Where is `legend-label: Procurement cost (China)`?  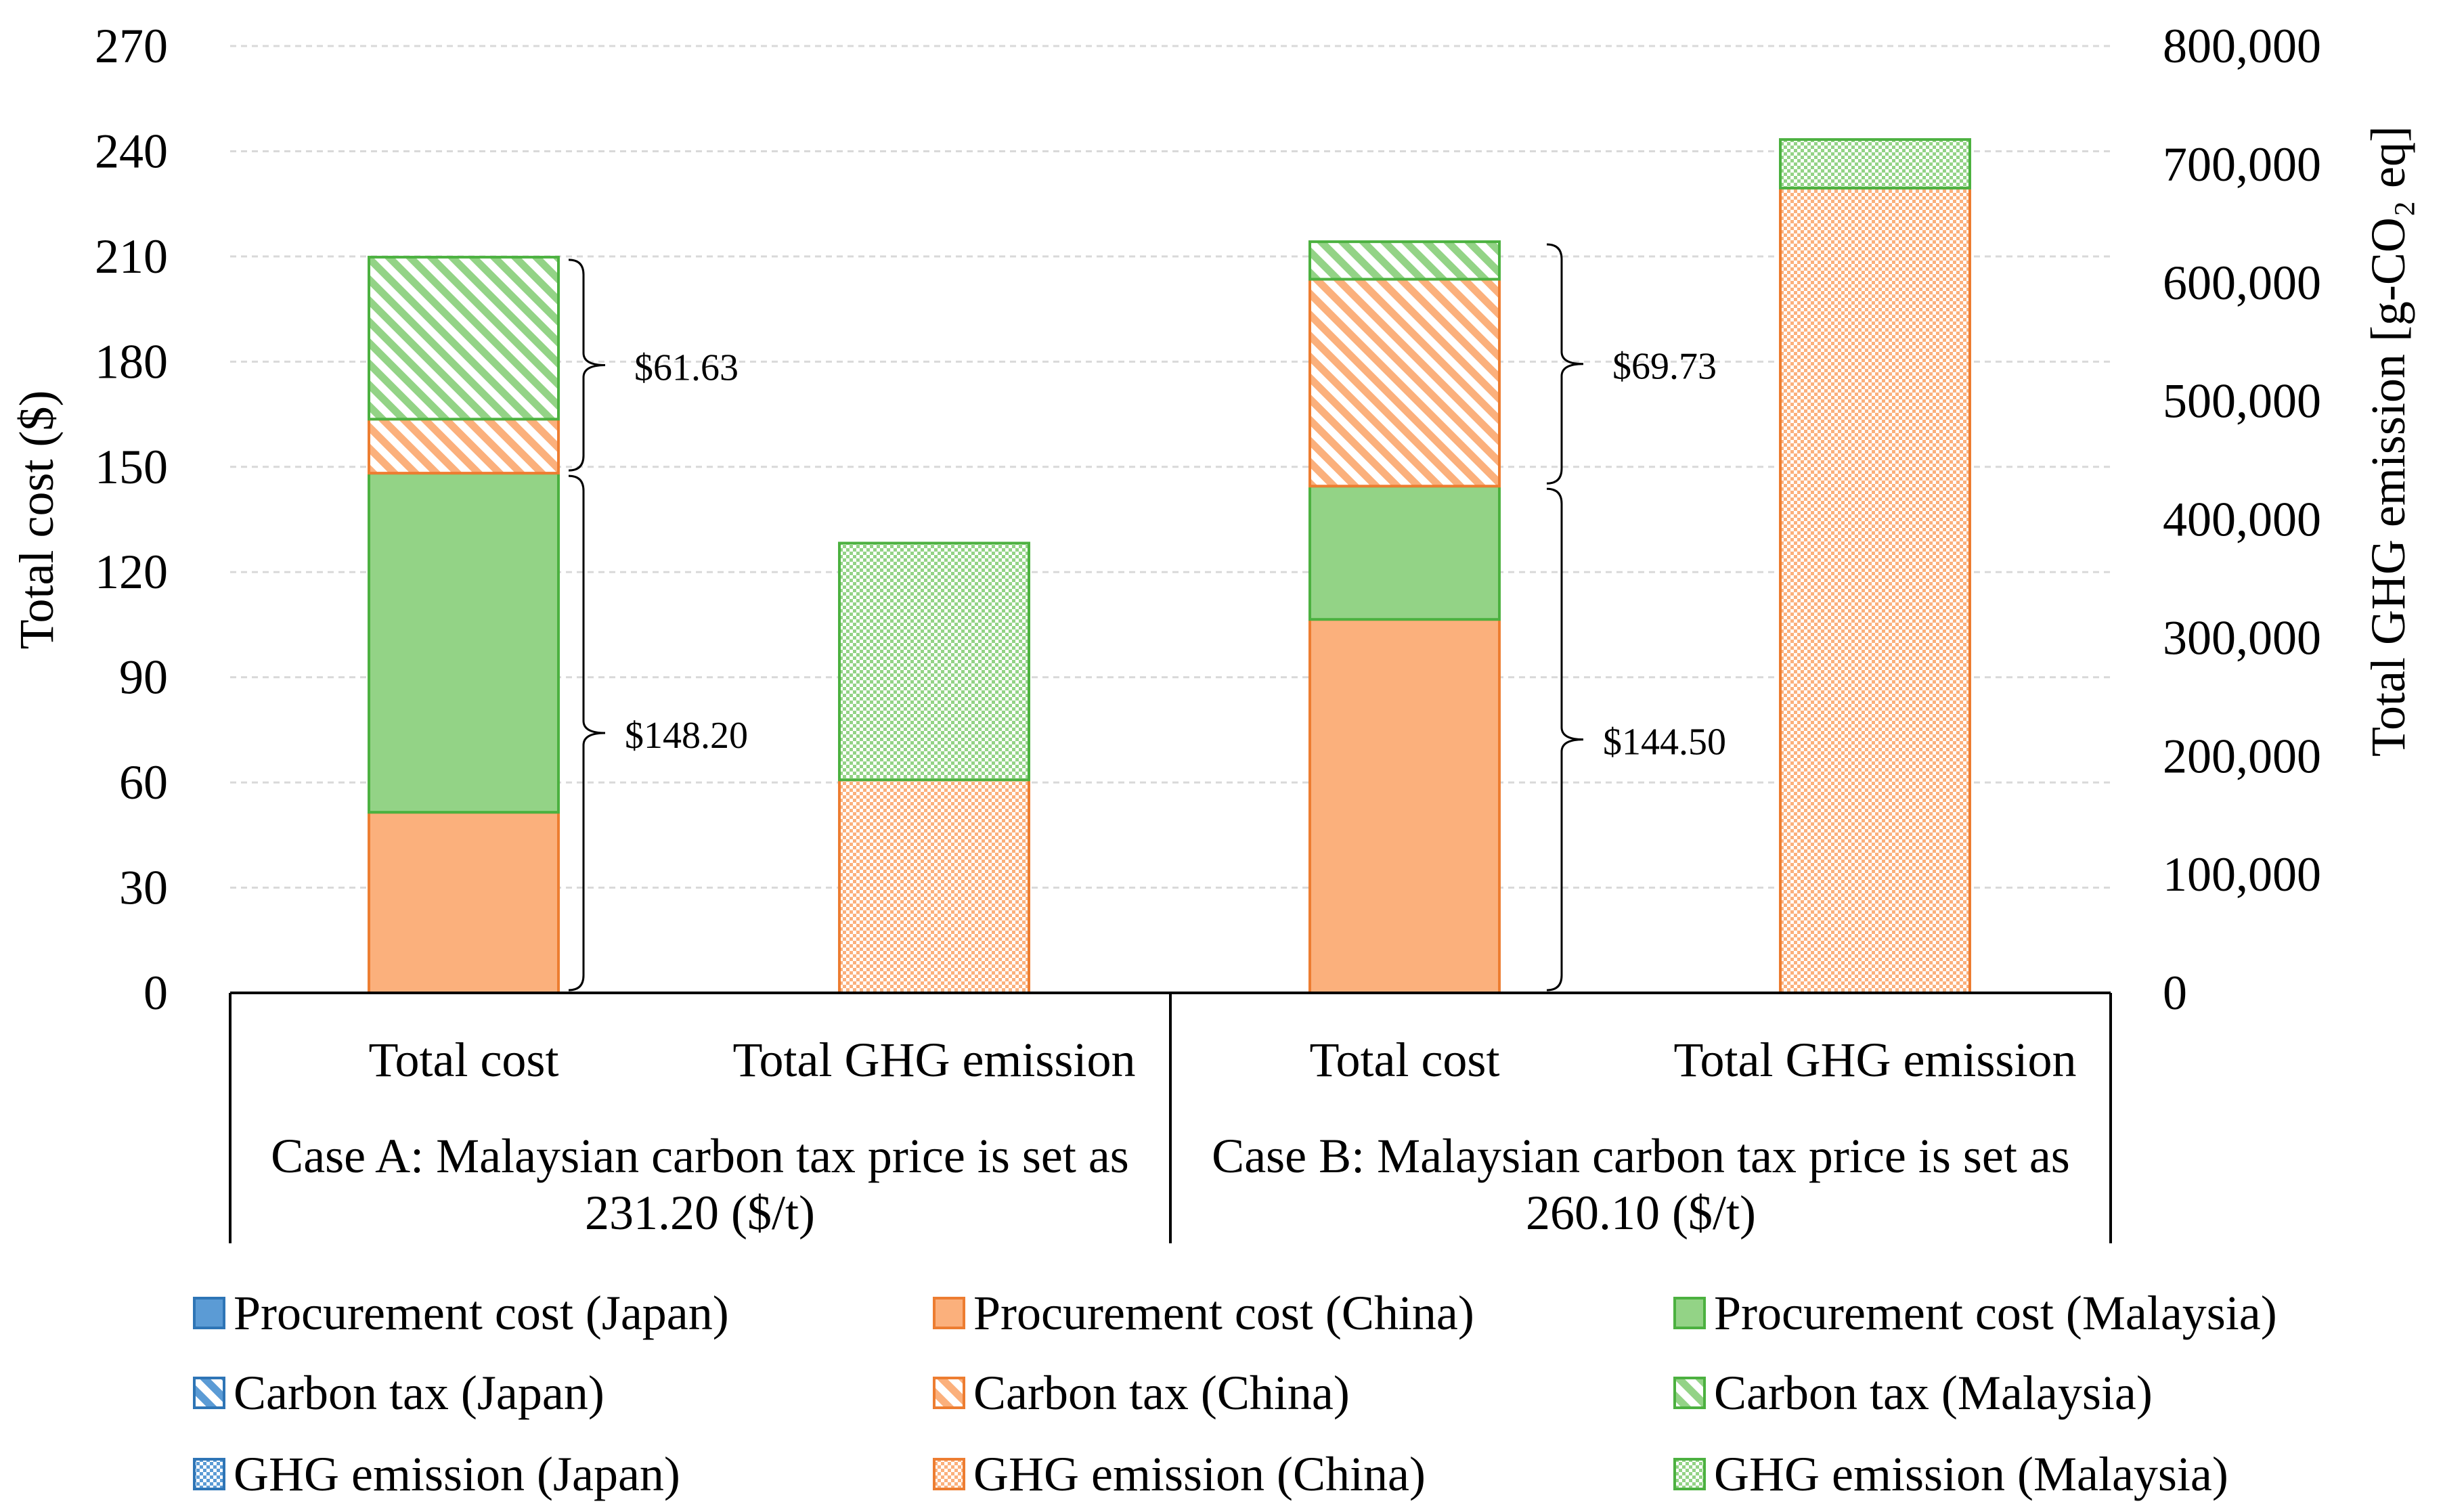
legend-label: Procurement cost (China) is located at coordinates (1223, 1313).